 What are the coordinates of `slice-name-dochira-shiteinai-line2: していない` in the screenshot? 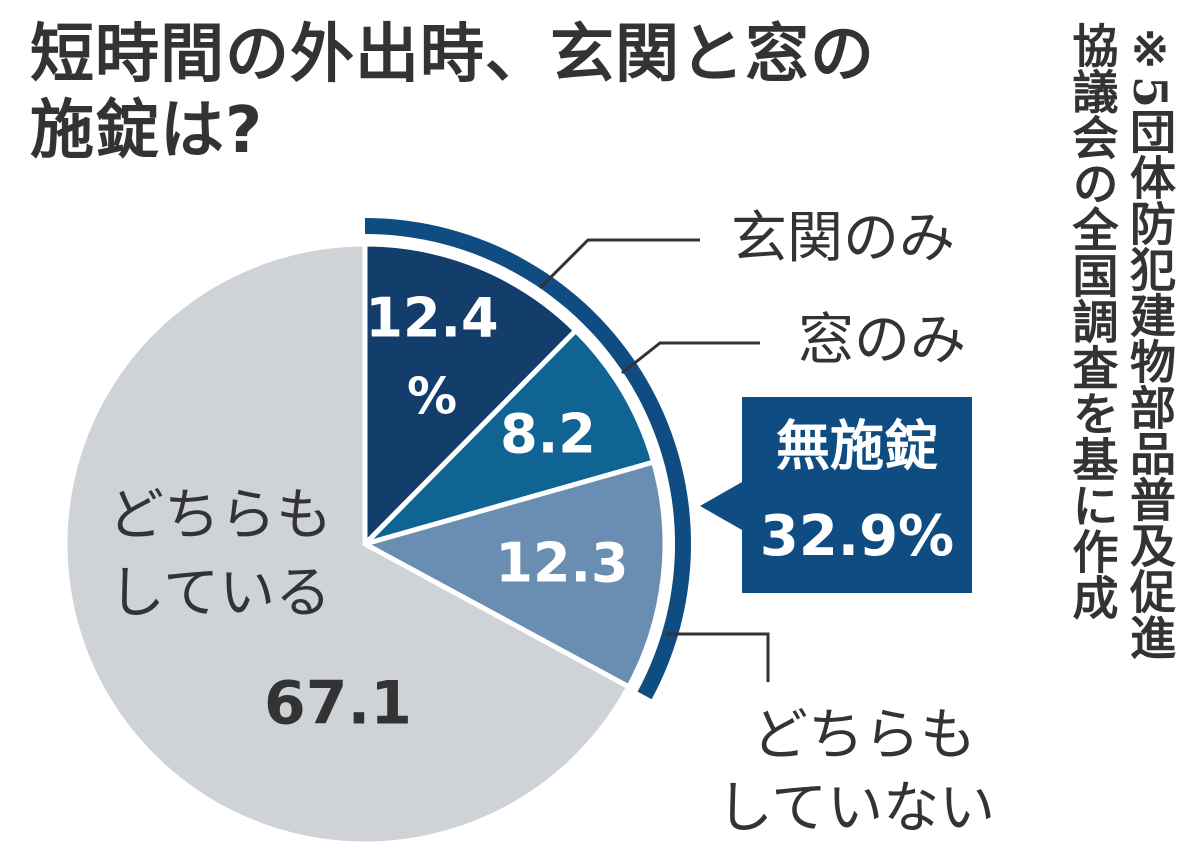 It's located at (856, 808).